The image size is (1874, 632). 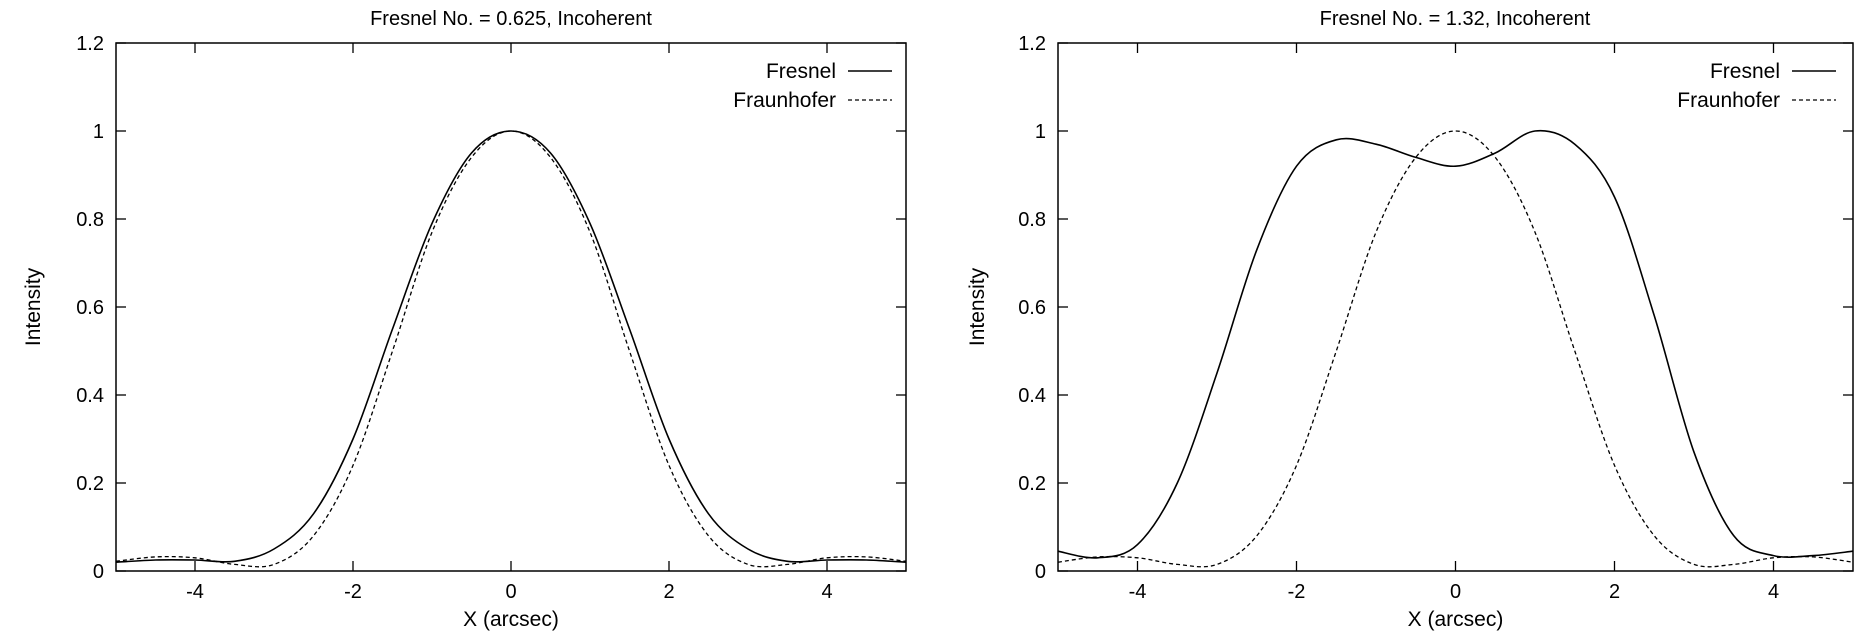 What do you see at coordinates (511, 19) in the screenshot?
I see `chart-title: Fresnel No. = 0.625, Incoherent` at bounding box center [511, 19].